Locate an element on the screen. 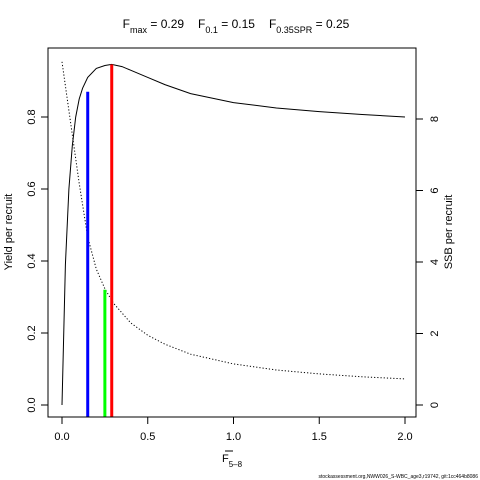  x-tick-label: 2.0 is located at coordinates (404, 437).